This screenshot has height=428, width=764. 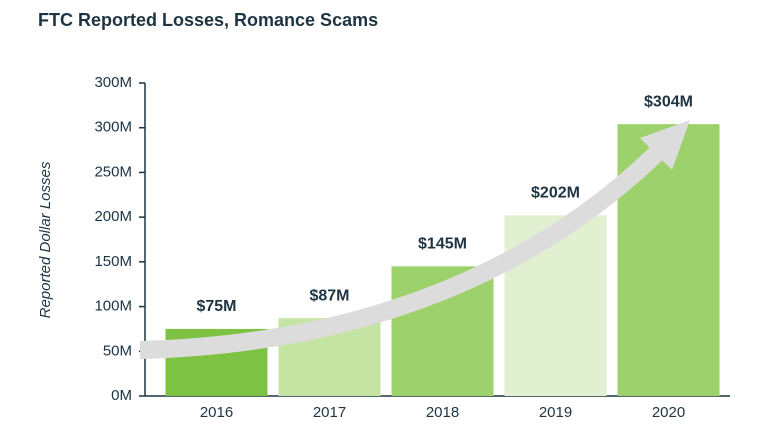 I want to click on arrow-head, so click(x=665, y=145).